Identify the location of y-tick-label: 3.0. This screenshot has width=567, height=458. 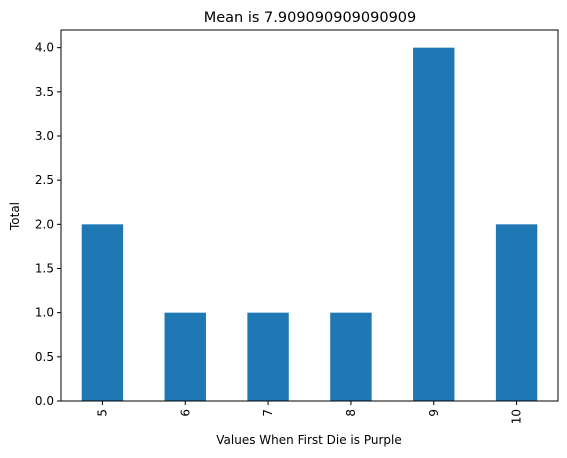
(44, 136).